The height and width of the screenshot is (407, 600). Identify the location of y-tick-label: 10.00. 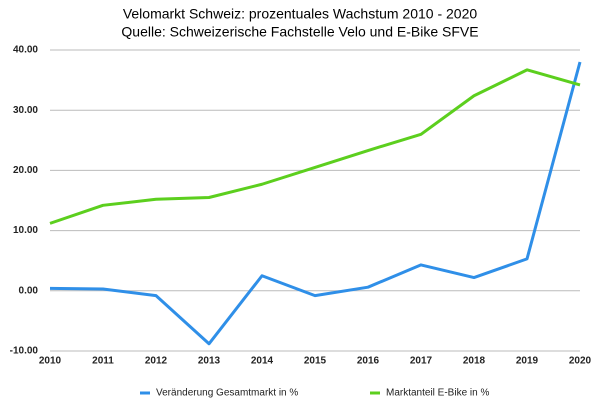
(25, 230).